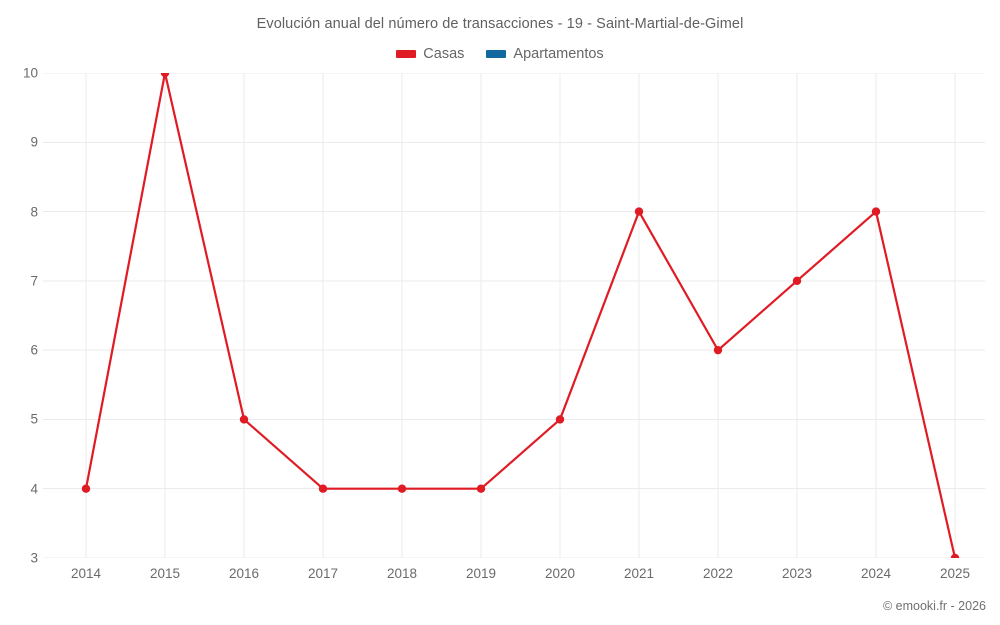  Describe the element at coordinates (34, 558) in the screenshot. I see `y-axis-tick-label: 3` at that location.